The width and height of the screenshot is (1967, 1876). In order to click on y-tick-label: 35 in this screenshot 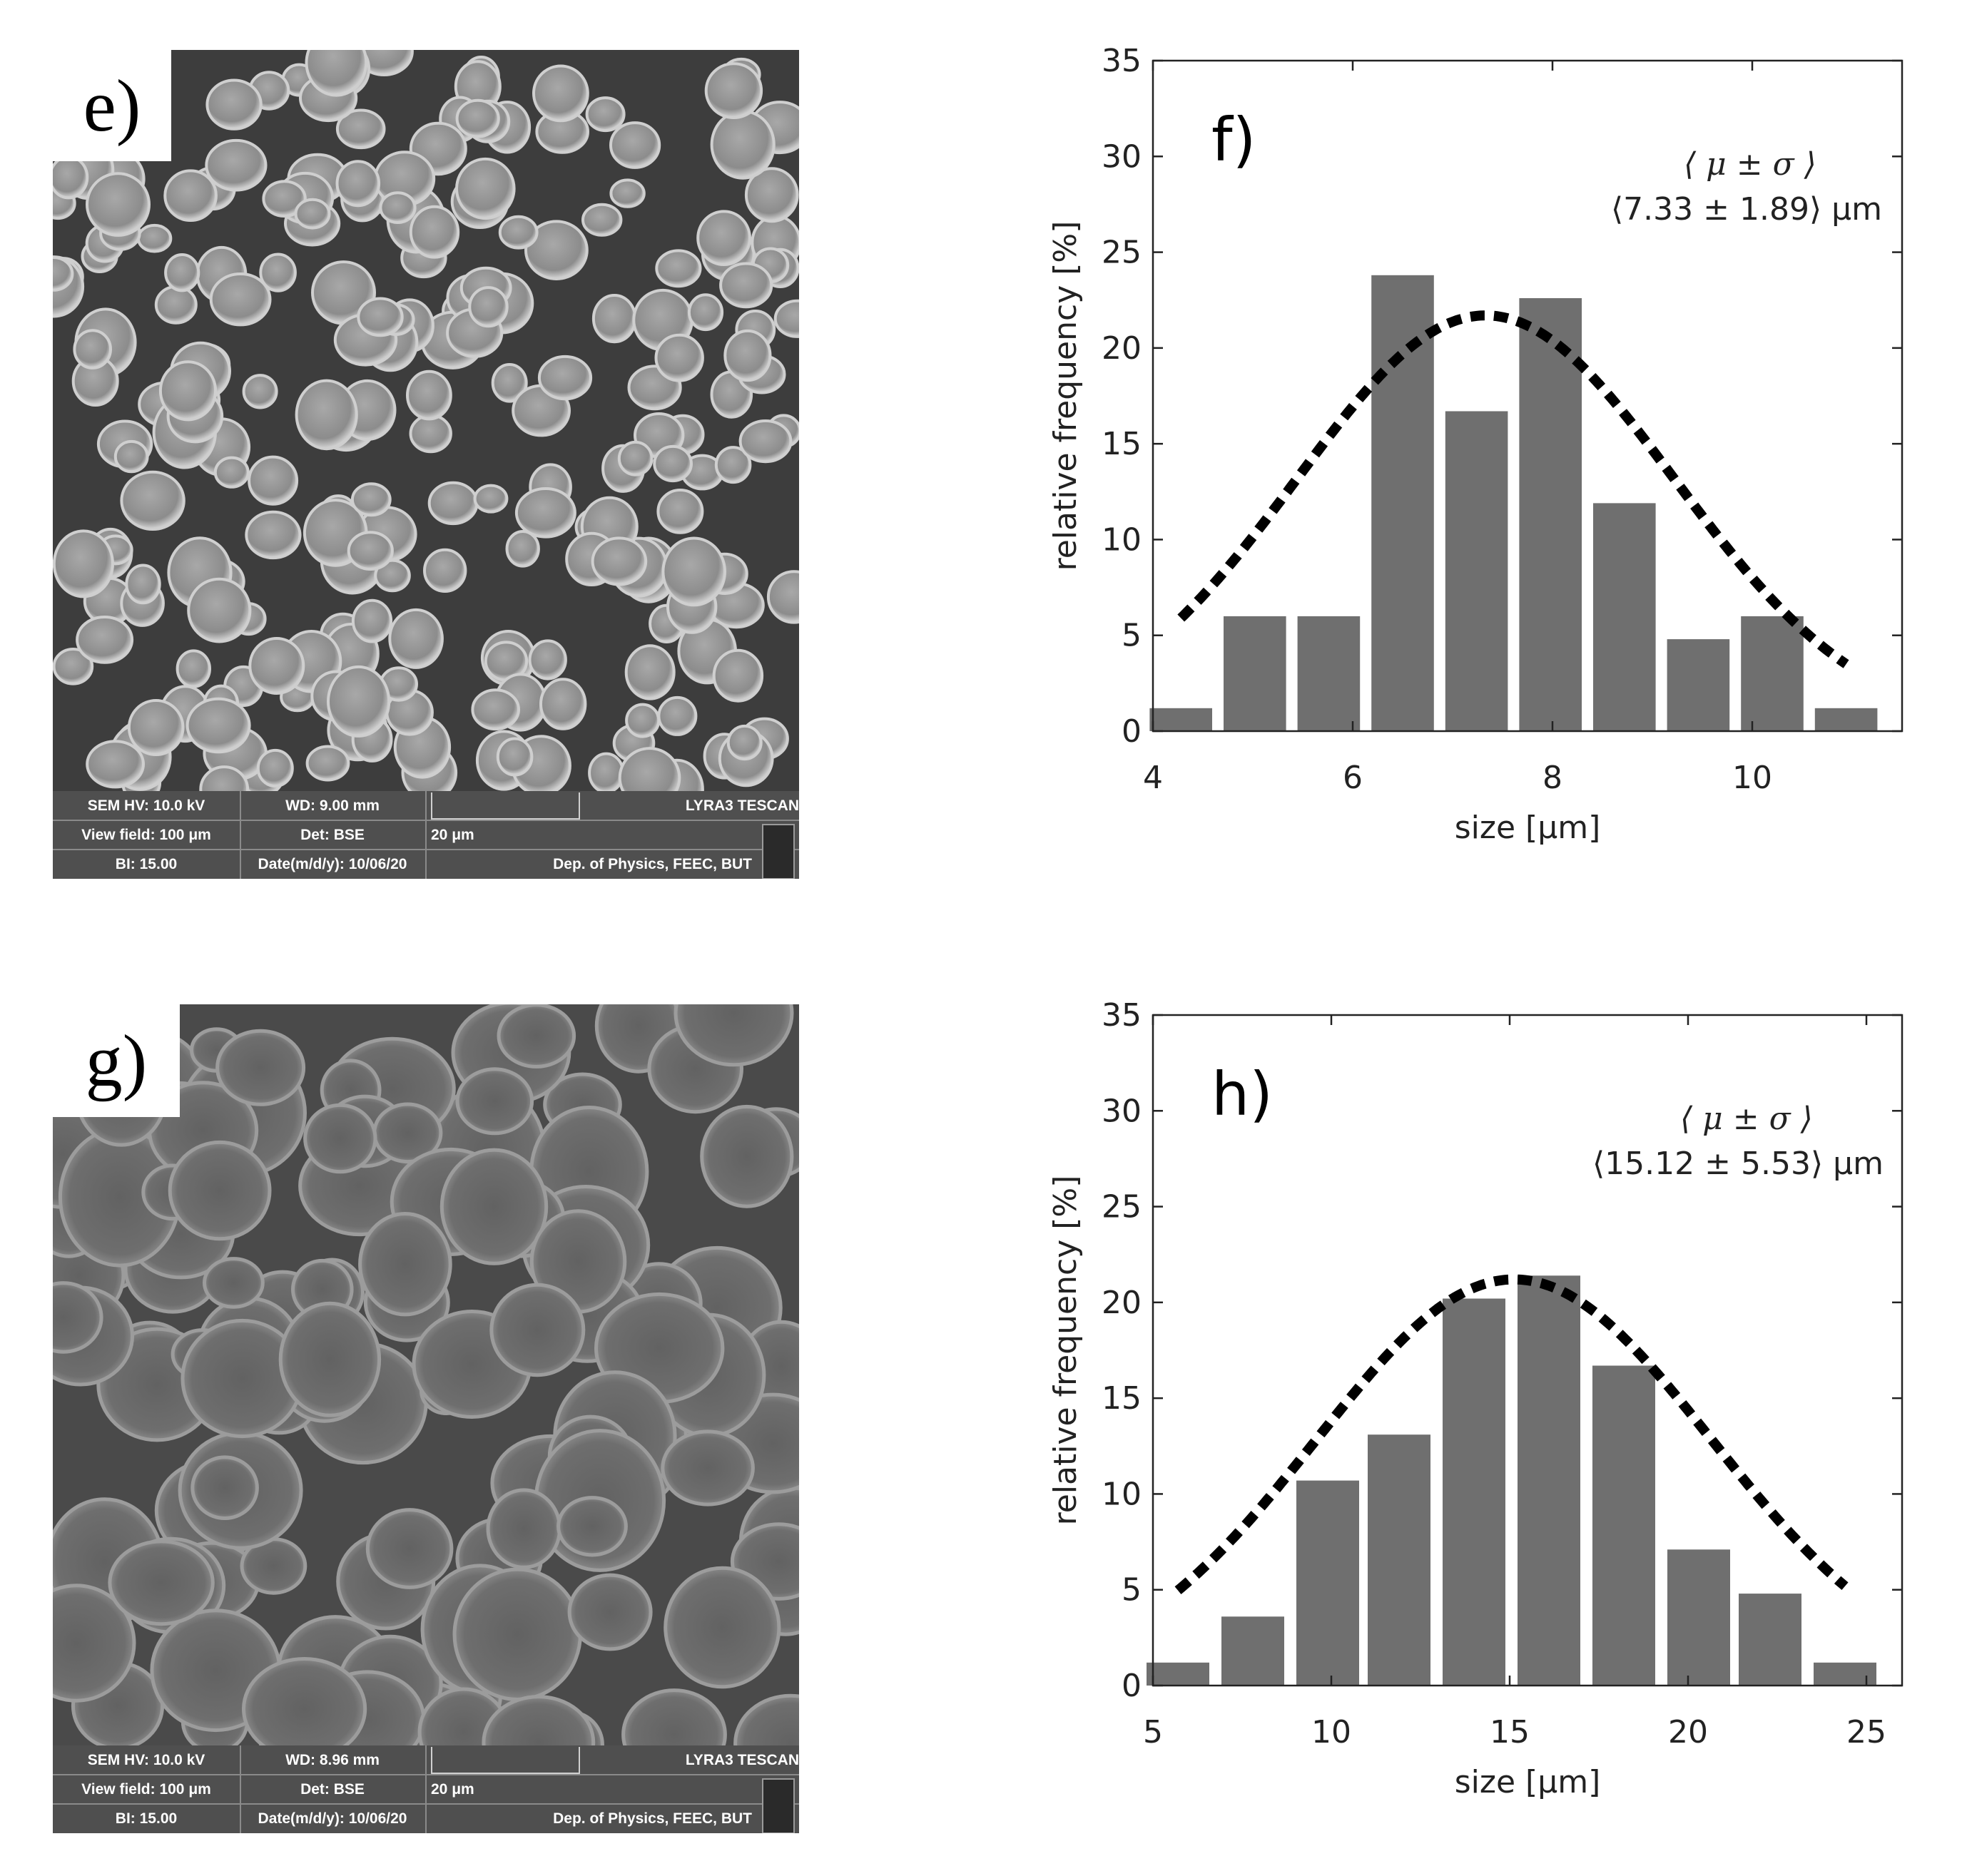, I will do `click(1122, 61)`.